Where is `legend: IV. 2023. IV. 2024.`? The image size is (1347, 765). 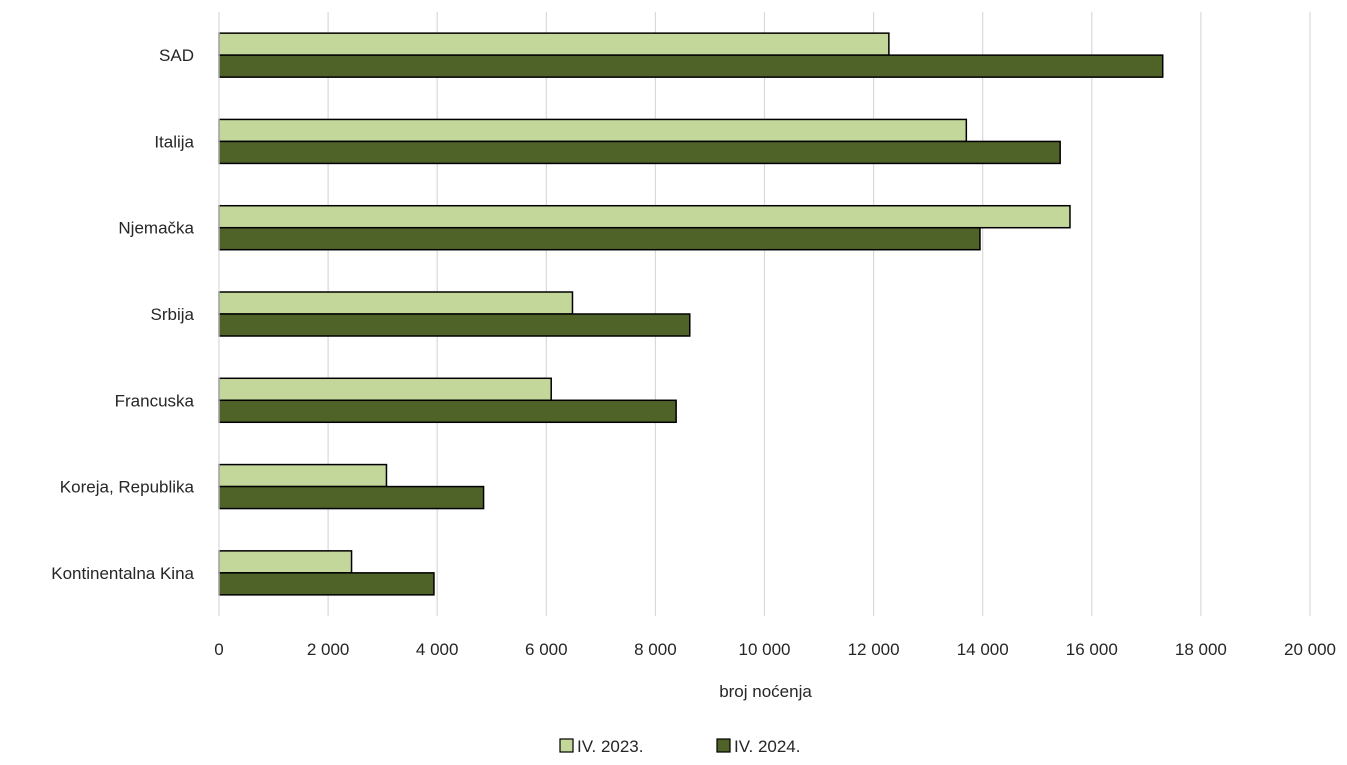
legend: IV. 2023. IV. 2024. is located at coordinates (680, 746).